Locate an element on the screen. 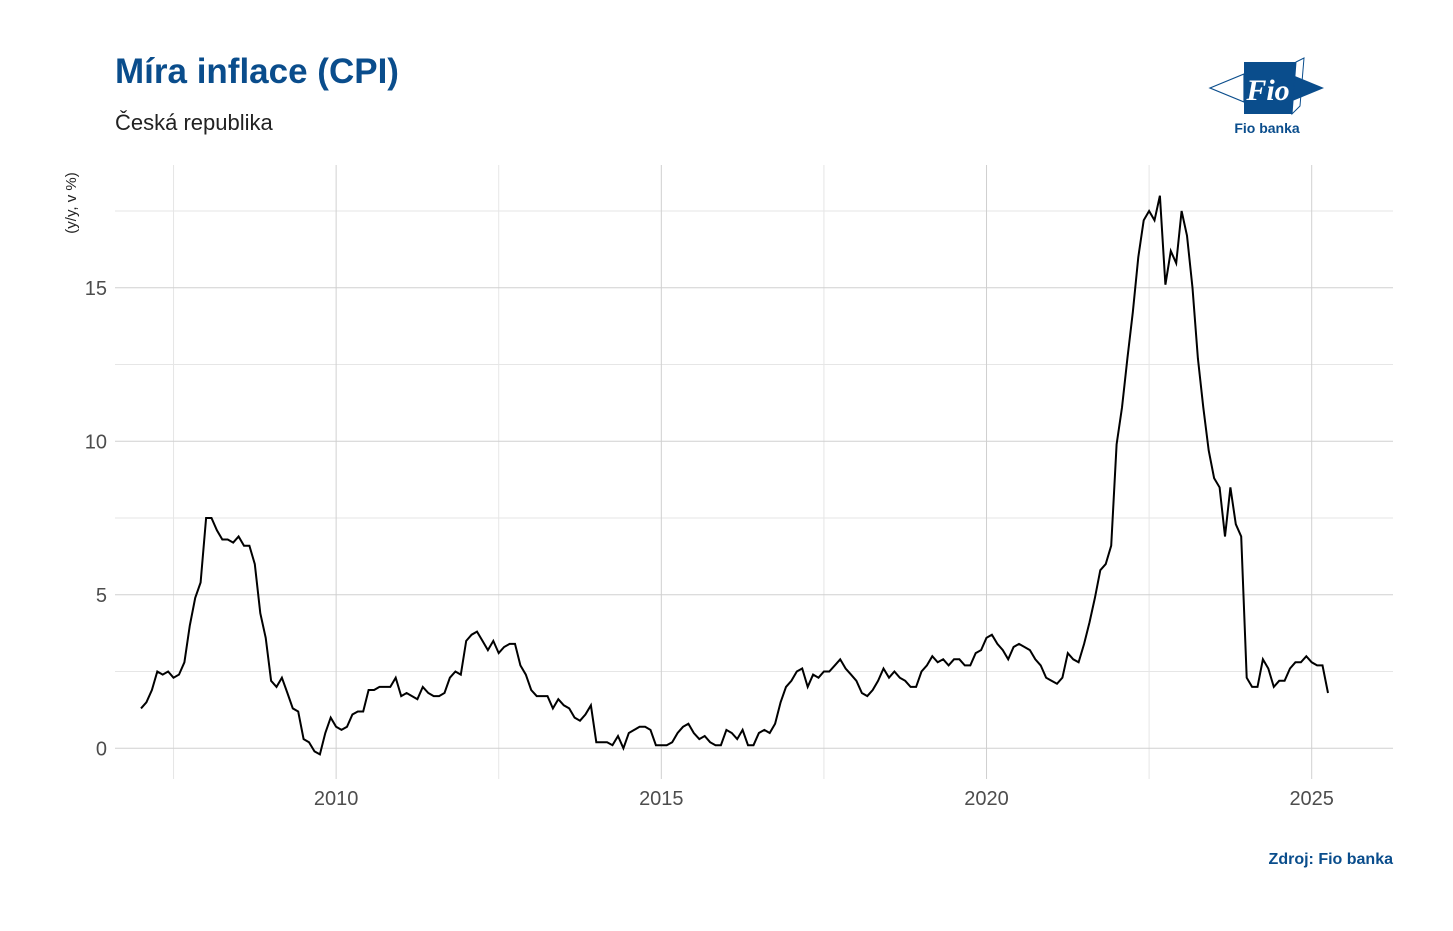 The height and width of the screenshot is (931, 1453). y-tick-label: 0 is located at coordinates (101, 749).